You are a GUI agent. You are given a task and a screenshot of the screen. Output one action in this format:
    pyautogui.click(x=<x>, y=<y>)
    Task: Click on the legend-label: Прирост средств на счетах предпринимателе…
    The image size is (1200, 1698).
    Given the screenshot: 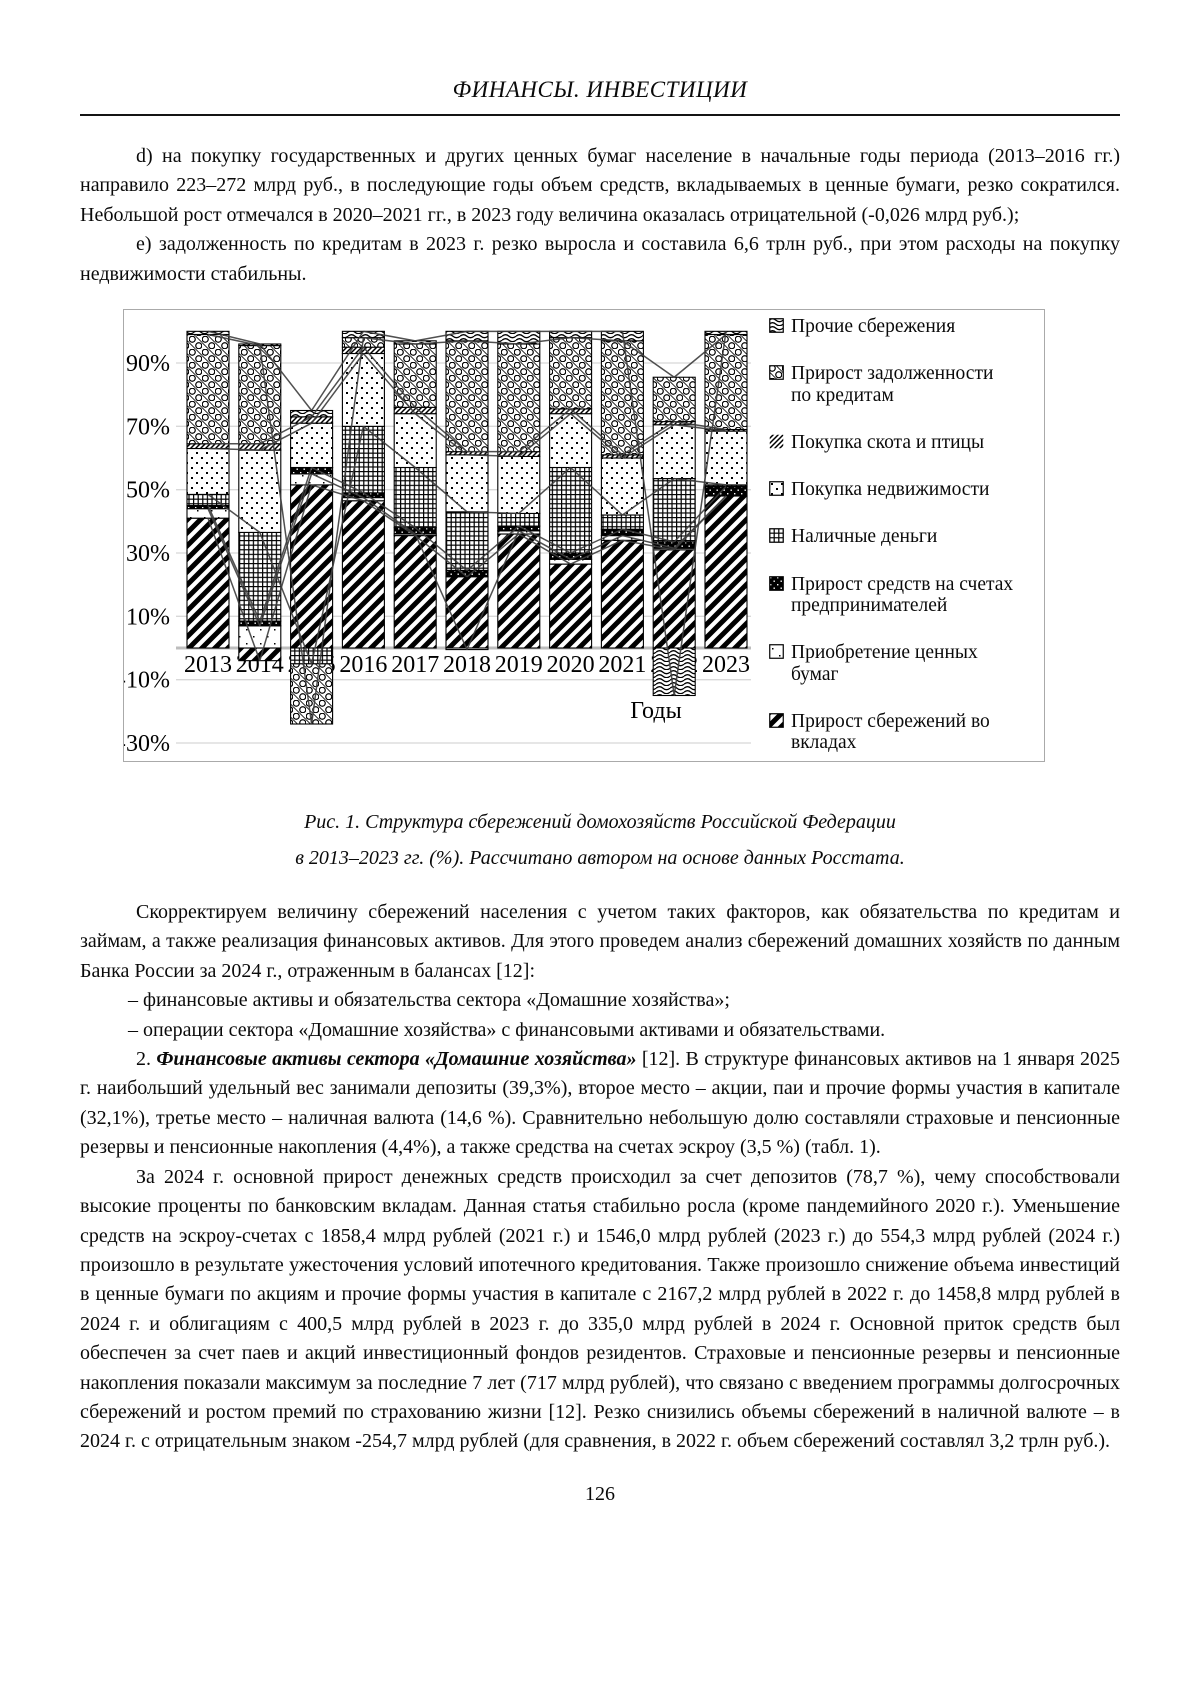 What is the action you would take?
    pyautogui.click(x=902, y=595)
    